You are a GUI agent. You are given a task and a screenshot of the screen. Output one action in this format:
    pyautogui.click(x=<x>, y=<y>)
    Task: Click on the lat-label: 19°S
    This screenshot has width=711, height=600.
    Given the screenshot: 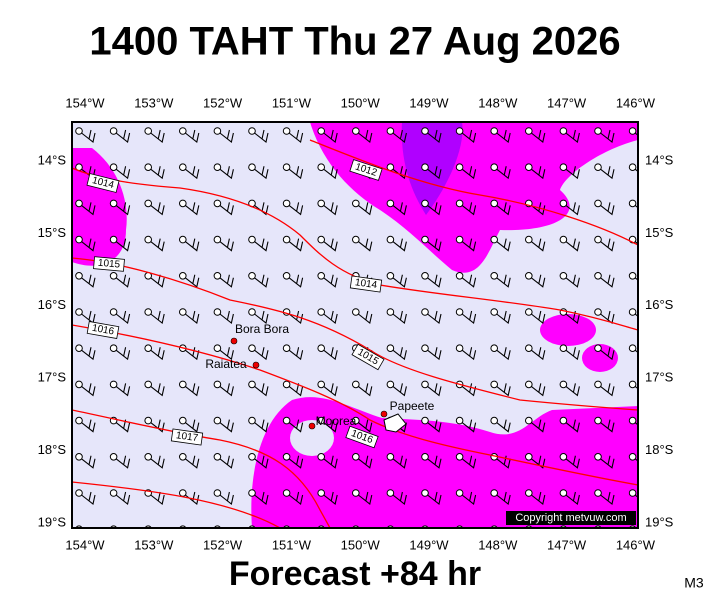 What is the action you would take?
    pyautogui.click(x=659, y=521)
    